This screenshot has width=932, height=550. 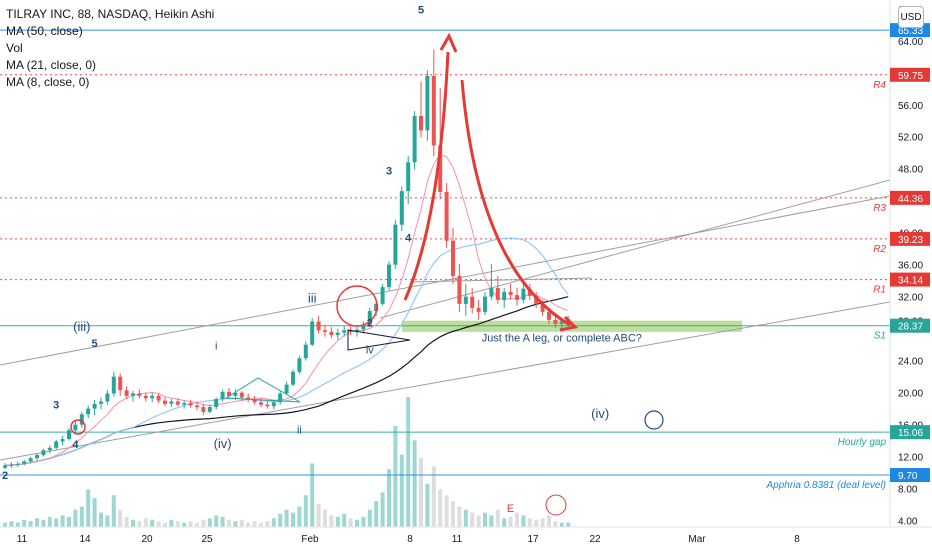 I want to click on price-level-name: R1, so click(x=879, y=290).